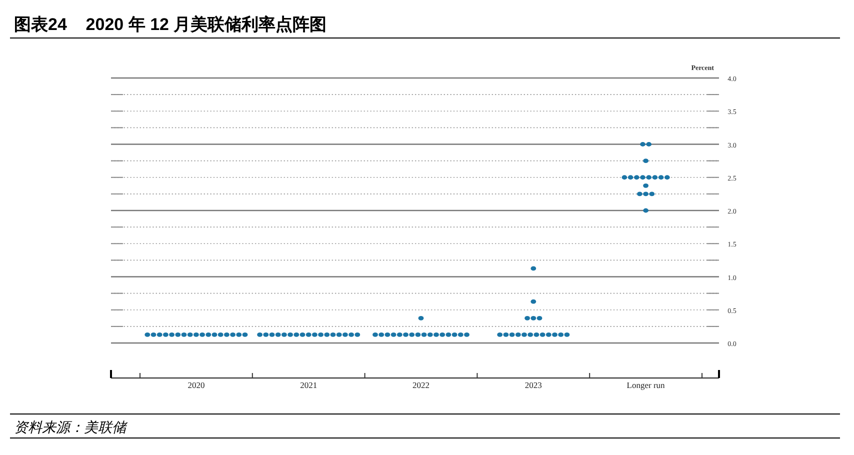 The height and width of the screenshot is (455, 854). Describe the element at coordinates (71, 427) in the screenshot. I see `text: 资料来源：美联储` at that location.